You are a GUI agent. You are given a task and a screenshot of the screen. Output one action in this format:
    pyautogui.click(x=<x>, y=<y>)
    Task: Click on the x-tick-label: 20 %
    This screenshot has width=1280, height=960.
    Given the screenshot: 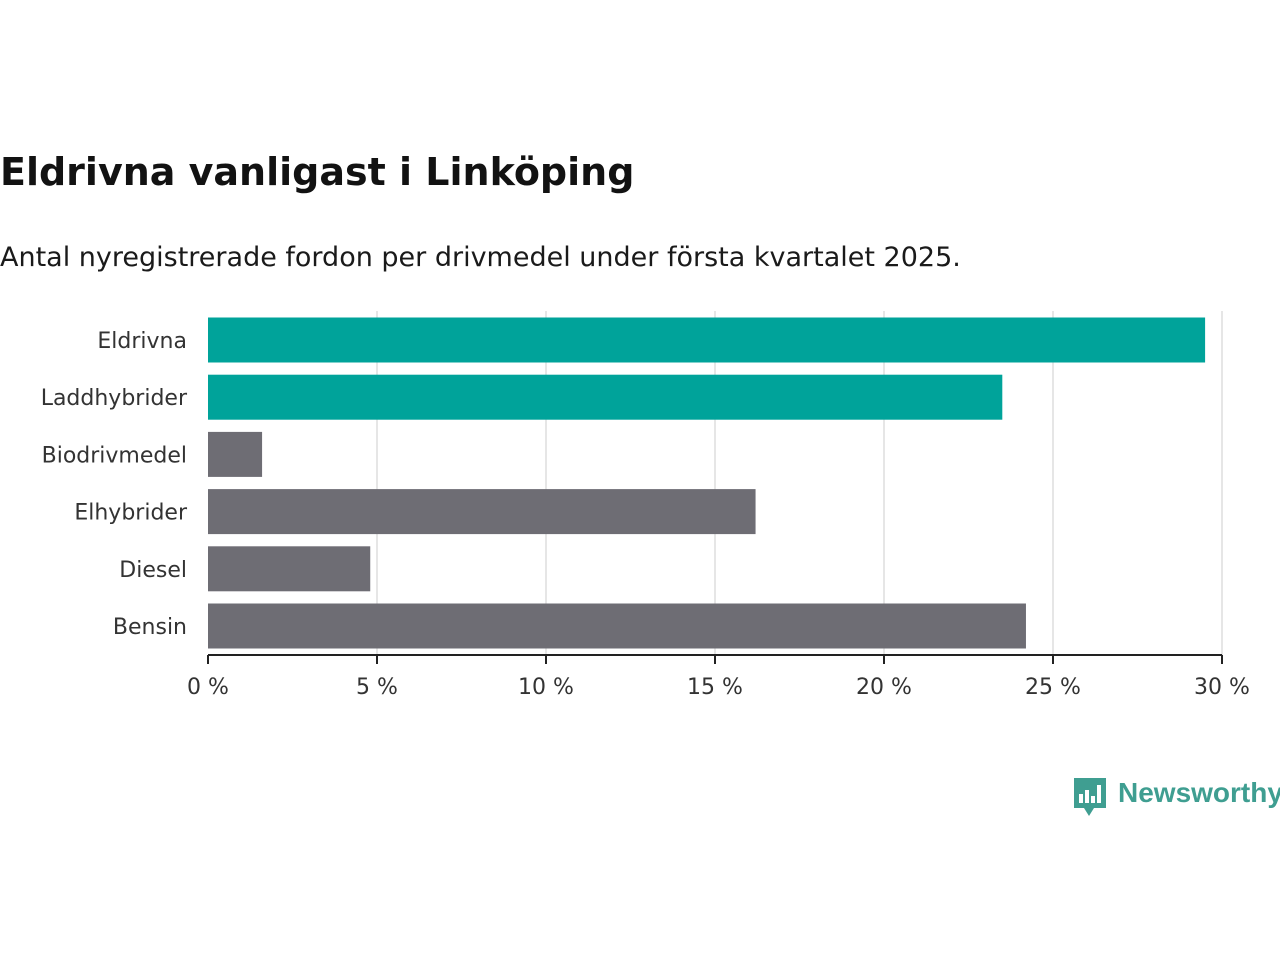 What is the action you would take?
    pyautogui.click(x=884, y=687)
    